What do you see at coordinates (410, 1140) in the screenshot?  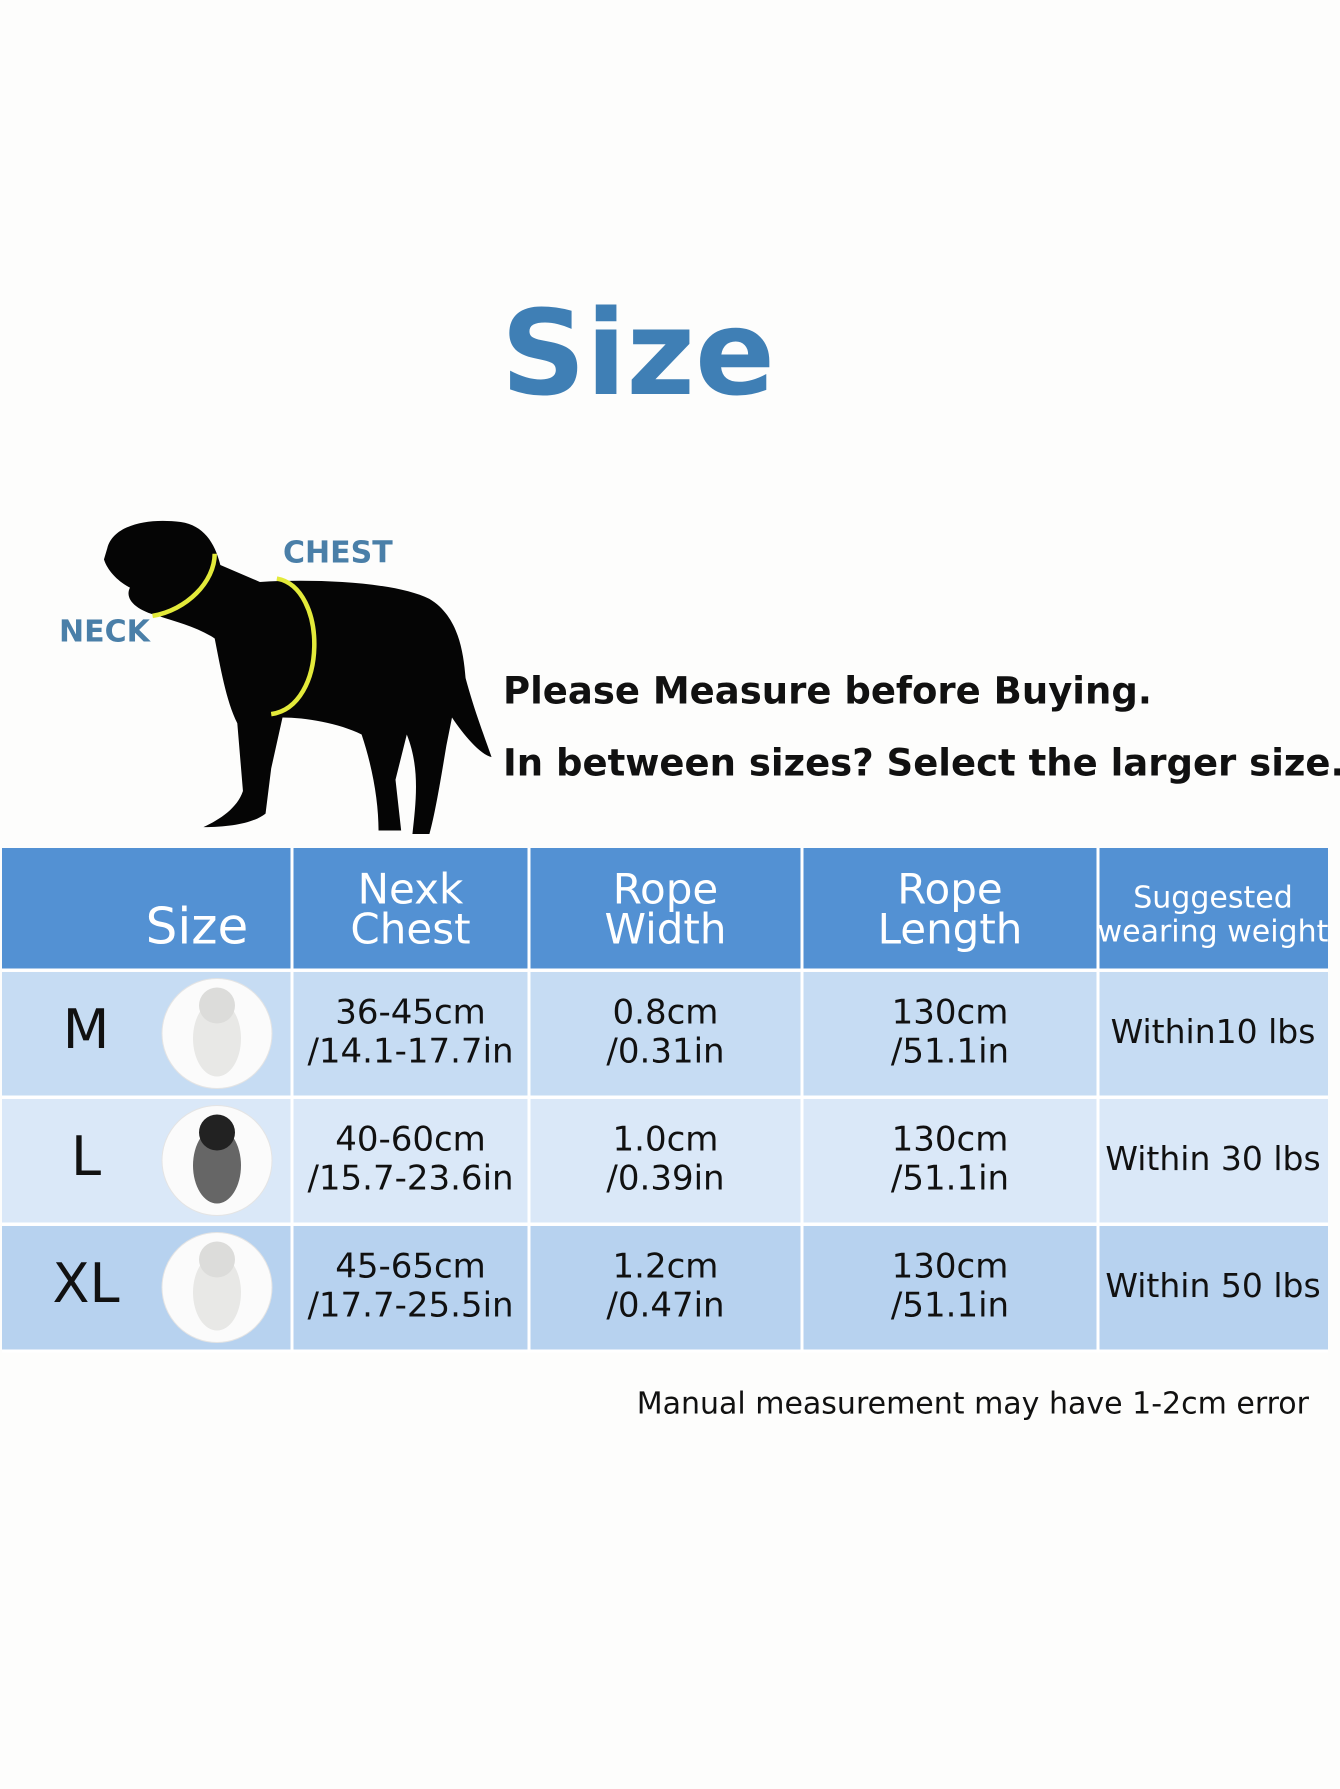 I see `cell-text: 40-60cm` at bounding box center [410, 1140].